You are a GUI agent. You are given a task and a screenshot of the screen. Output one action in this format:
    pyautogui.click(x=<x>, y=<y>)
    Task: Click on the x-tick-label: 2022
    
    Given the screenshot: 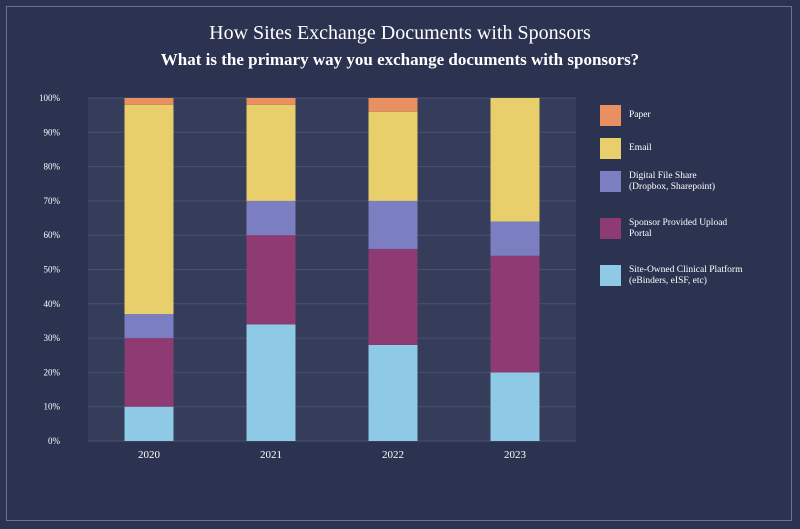 What is the action you would take?
    pyautogui.click(x=393, y=455)
    